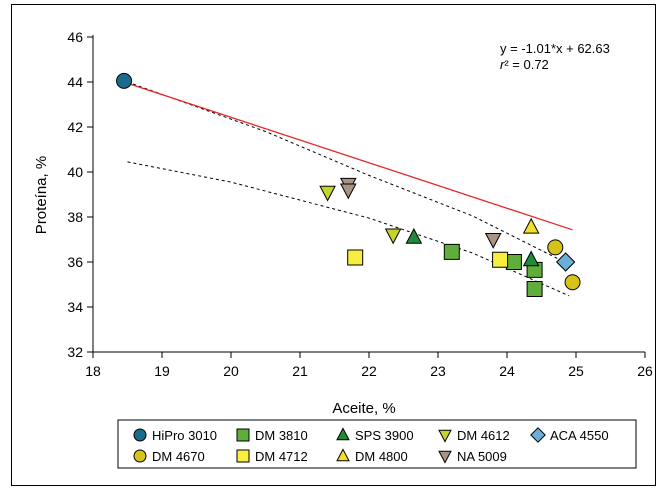  What do you see at coordinates (281, 456) in the screenshot?
I see `legend-label: DM 4712` at bounding box center [281, 456].